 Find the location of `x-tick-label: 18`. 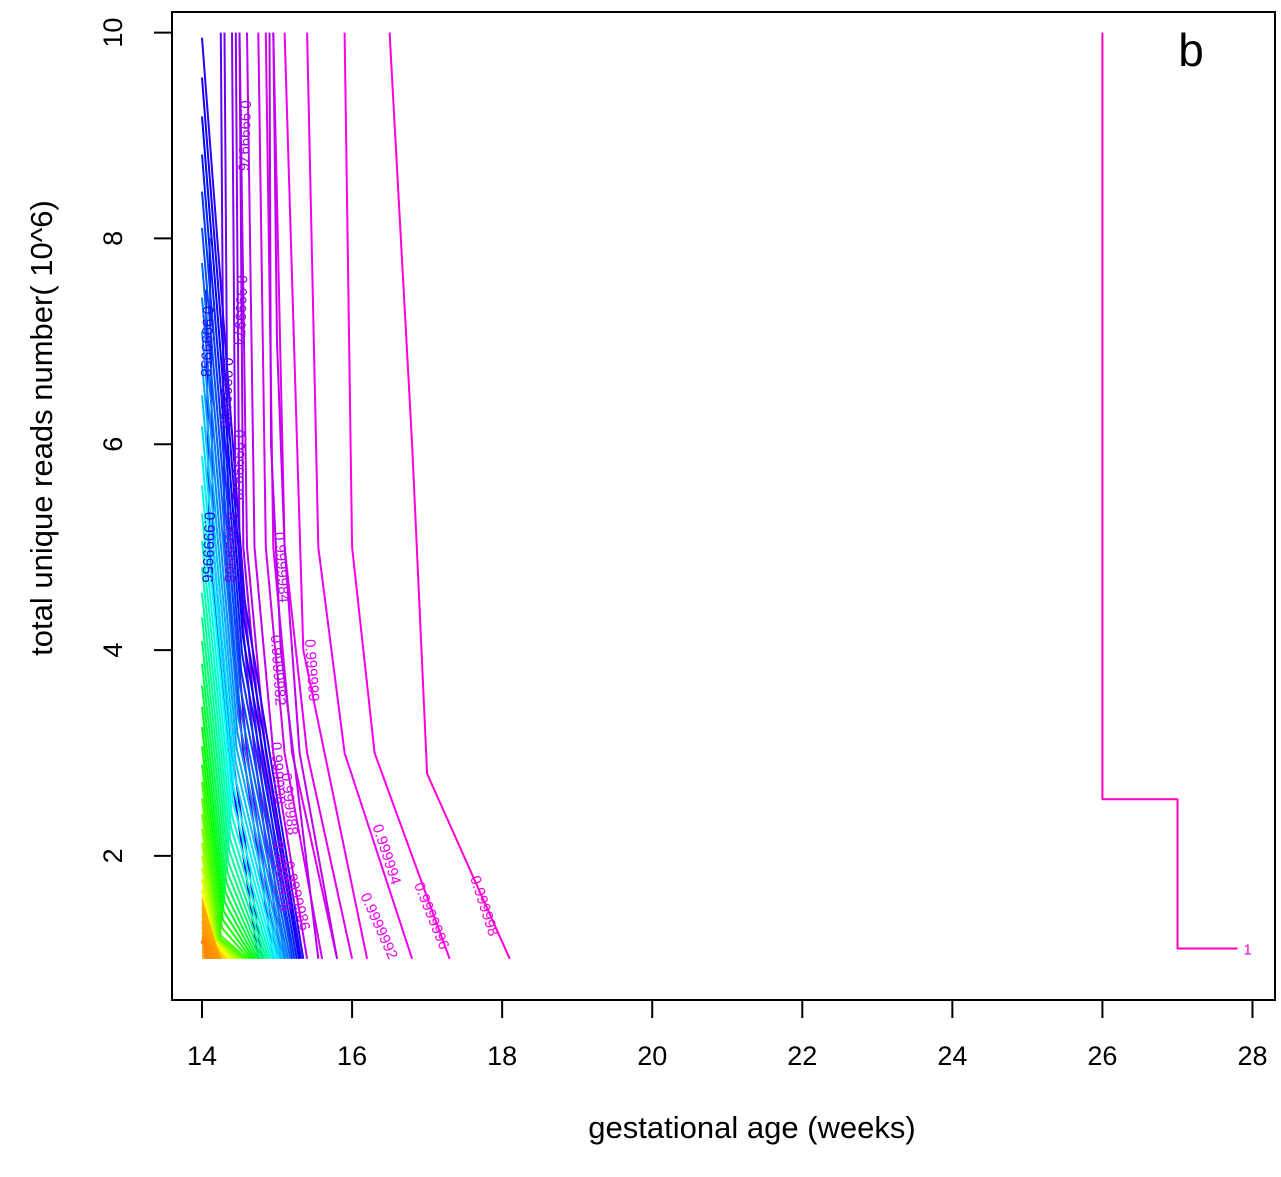

x-tick-label: 18 is located at coordinates (502, 1056).